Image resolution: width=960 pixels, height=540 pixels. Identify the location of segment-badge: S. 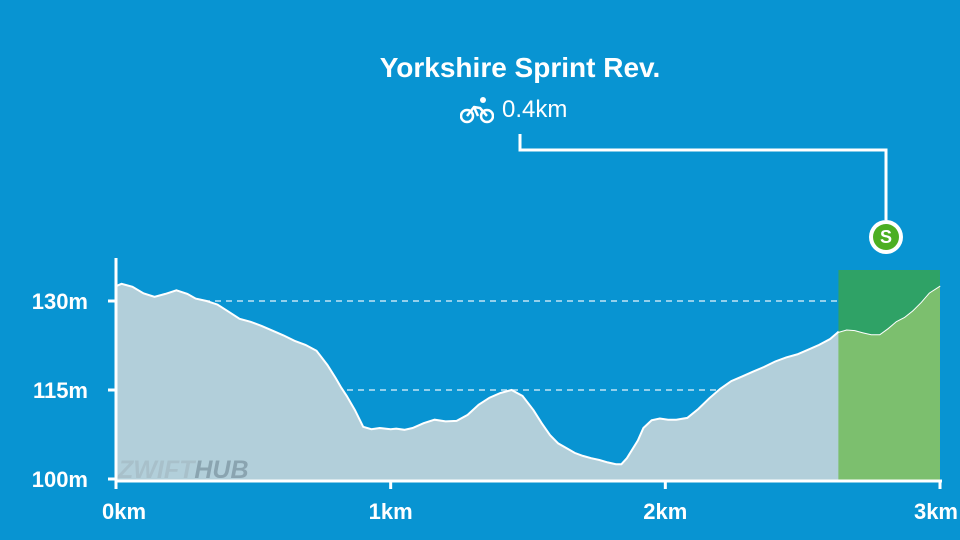
(886, 237).